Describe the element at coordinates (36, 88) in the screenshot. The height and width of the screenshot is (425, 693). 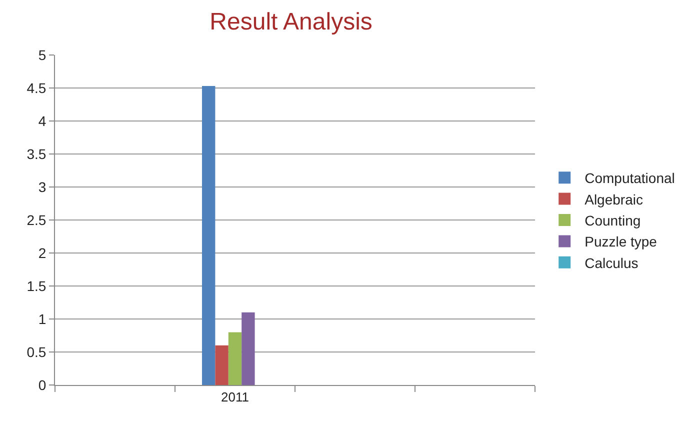
I see `y-tick-label: 4.5` at that location.